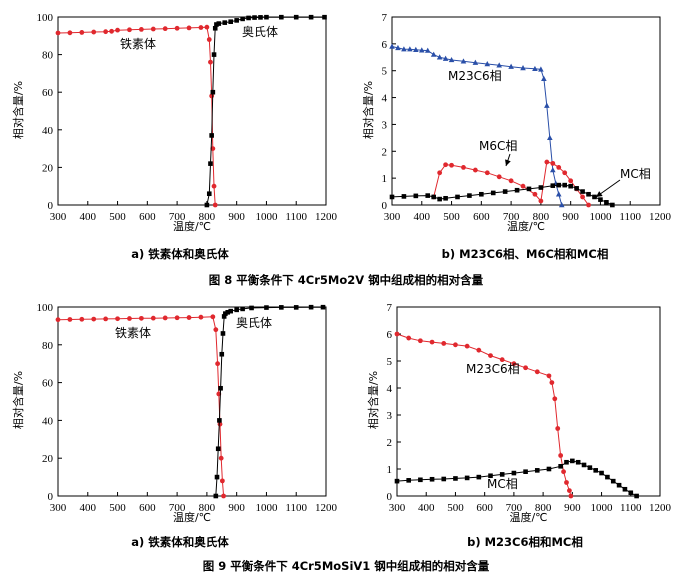 This screenshot has height=578, width=693. Describe the element at coordinates (528, 517) in the screenshot. I see `x-axis-title: 温度/℃` at that location.